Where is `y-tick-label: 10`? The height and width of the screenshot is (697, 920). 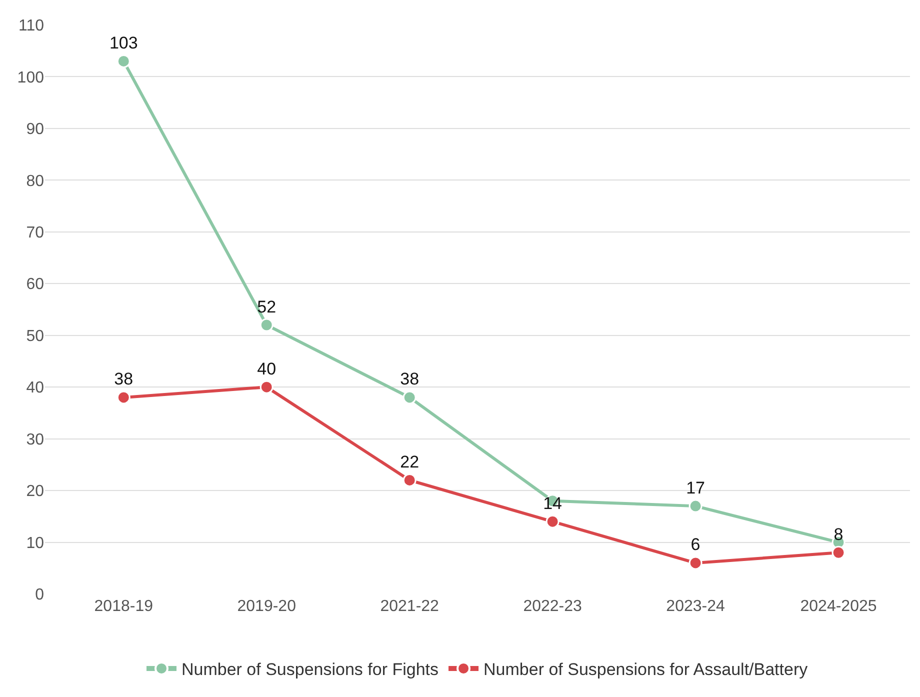 y-tick-label: 10 is located at coordinates (35, 543).